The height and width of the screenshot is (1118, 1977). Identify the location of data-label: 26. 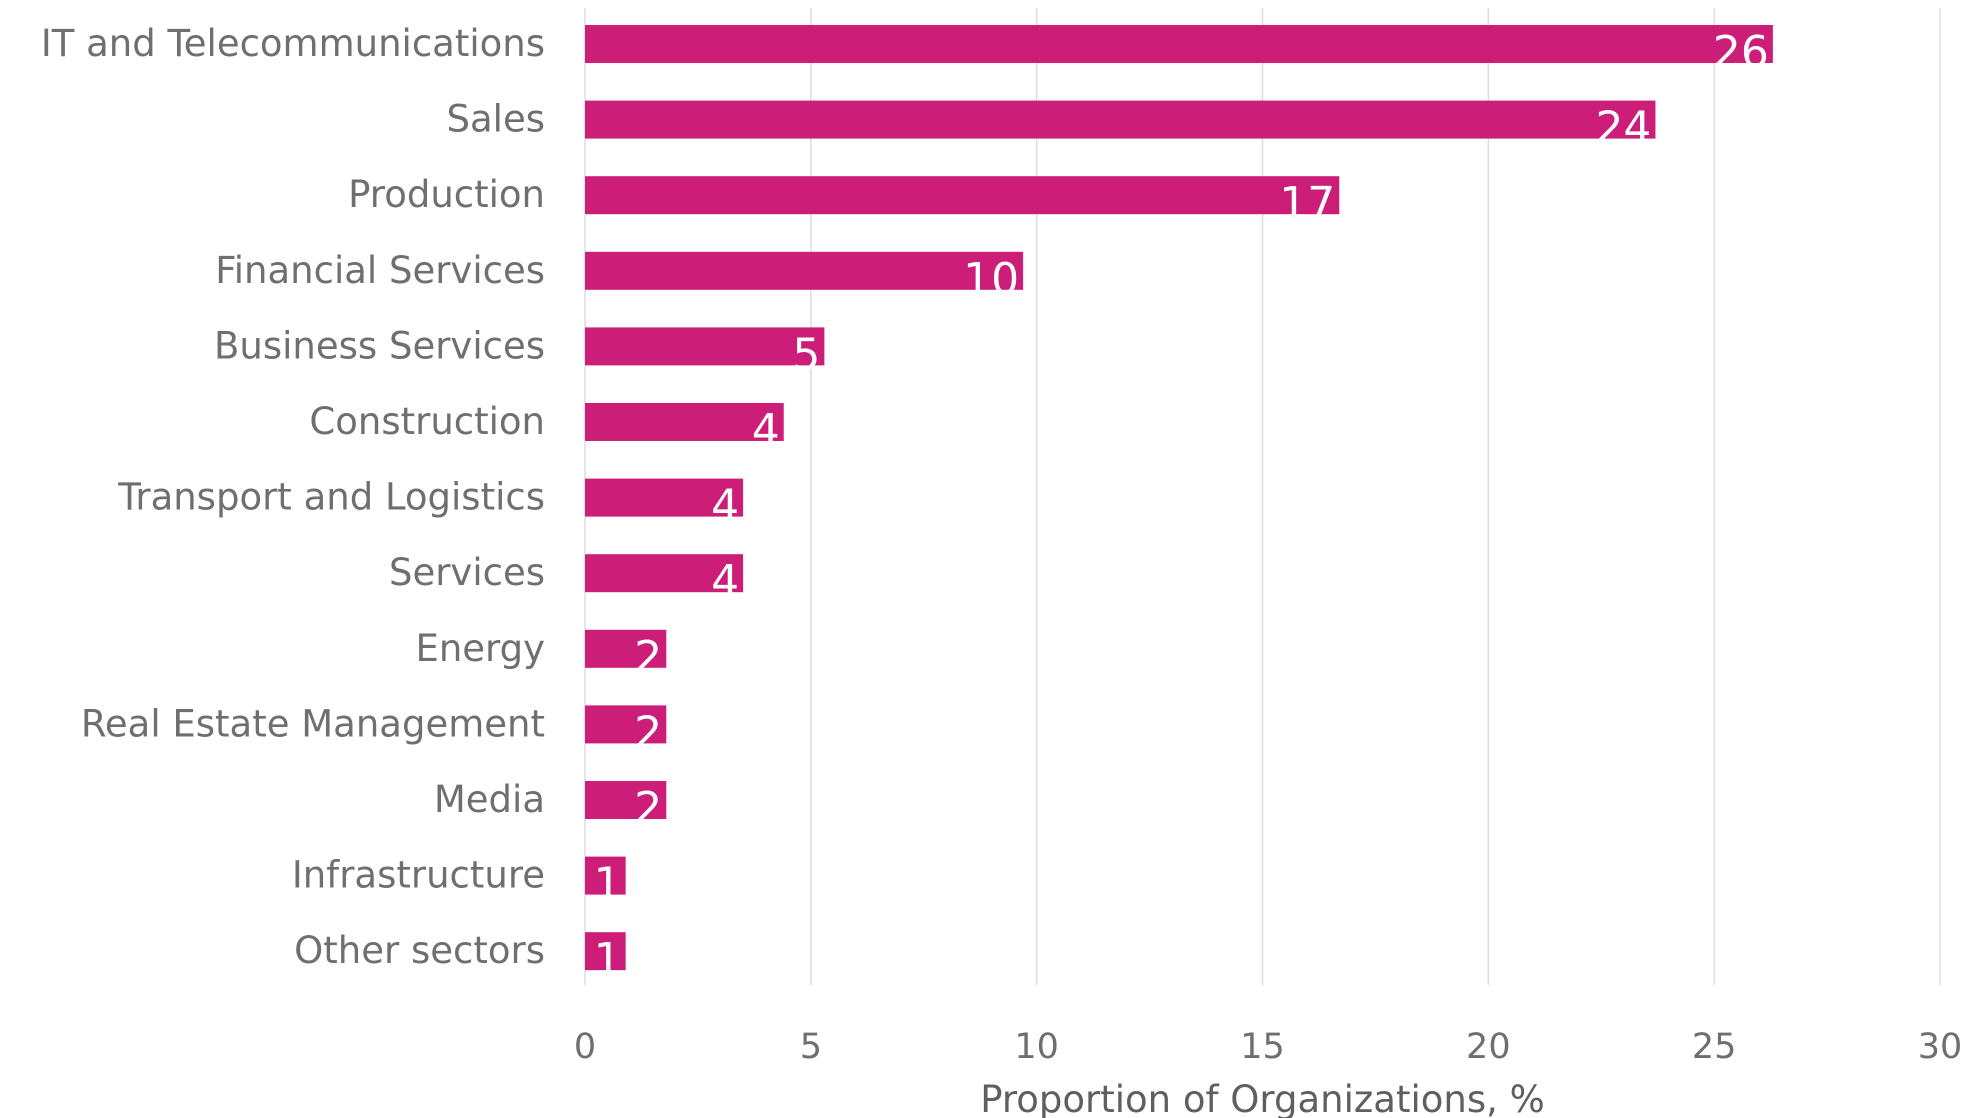
(1741, 52).